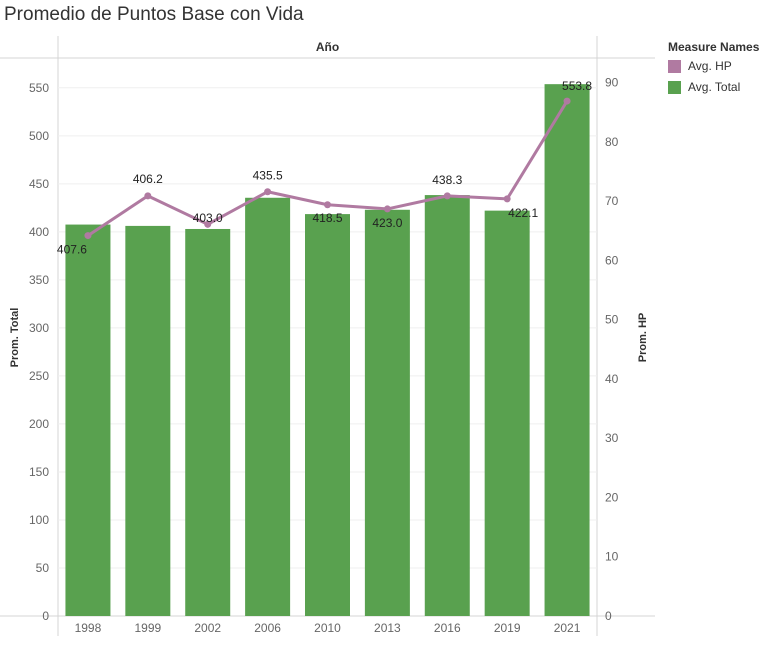  I want to click on legend-label-avg-total: Avg. Total, so click(714, 87).